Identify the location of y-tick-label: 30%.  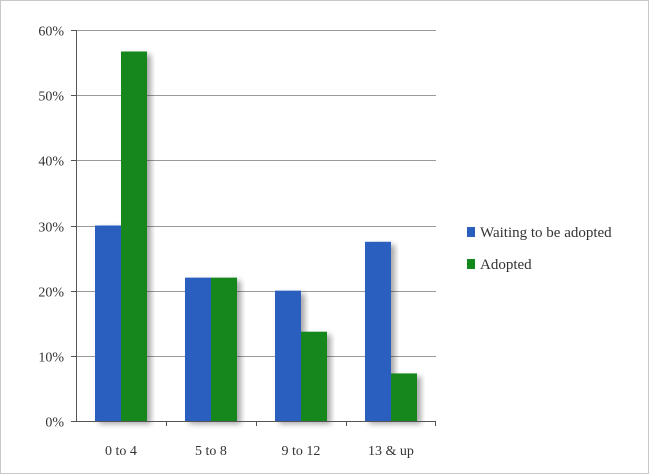
(51, 228).